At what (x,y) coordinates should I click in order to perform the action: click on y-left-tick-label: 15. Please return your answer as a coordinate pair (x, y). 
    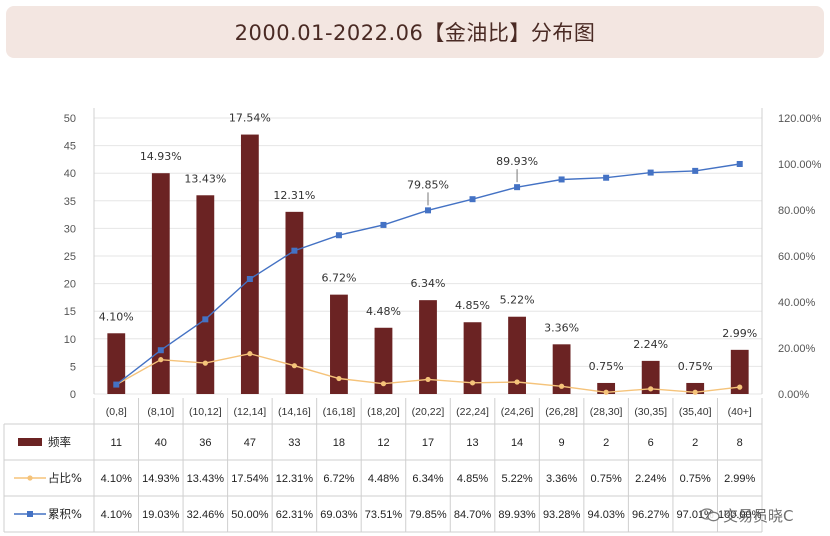
    Looking at the image, I should click on (70, 312).